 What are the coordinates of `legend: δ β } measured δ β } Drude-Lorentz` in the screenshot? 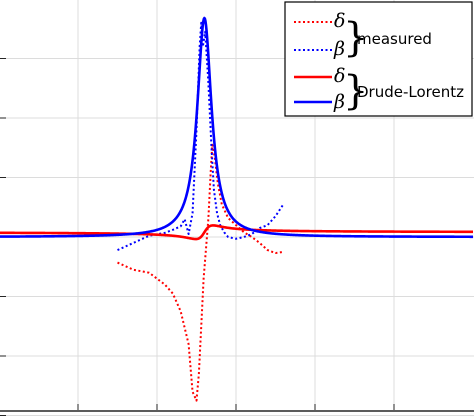 It's located at (378, 59).